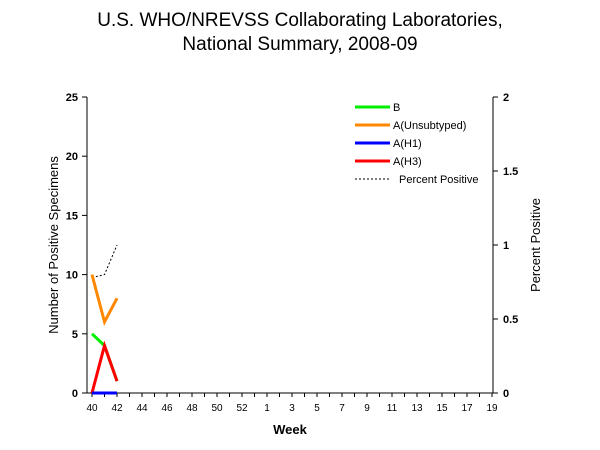 This screenshot has width=600, height=450. Describe the element at coordinates (417, 408) in the screenshot. I see `x-tick-label: 13` at that location.